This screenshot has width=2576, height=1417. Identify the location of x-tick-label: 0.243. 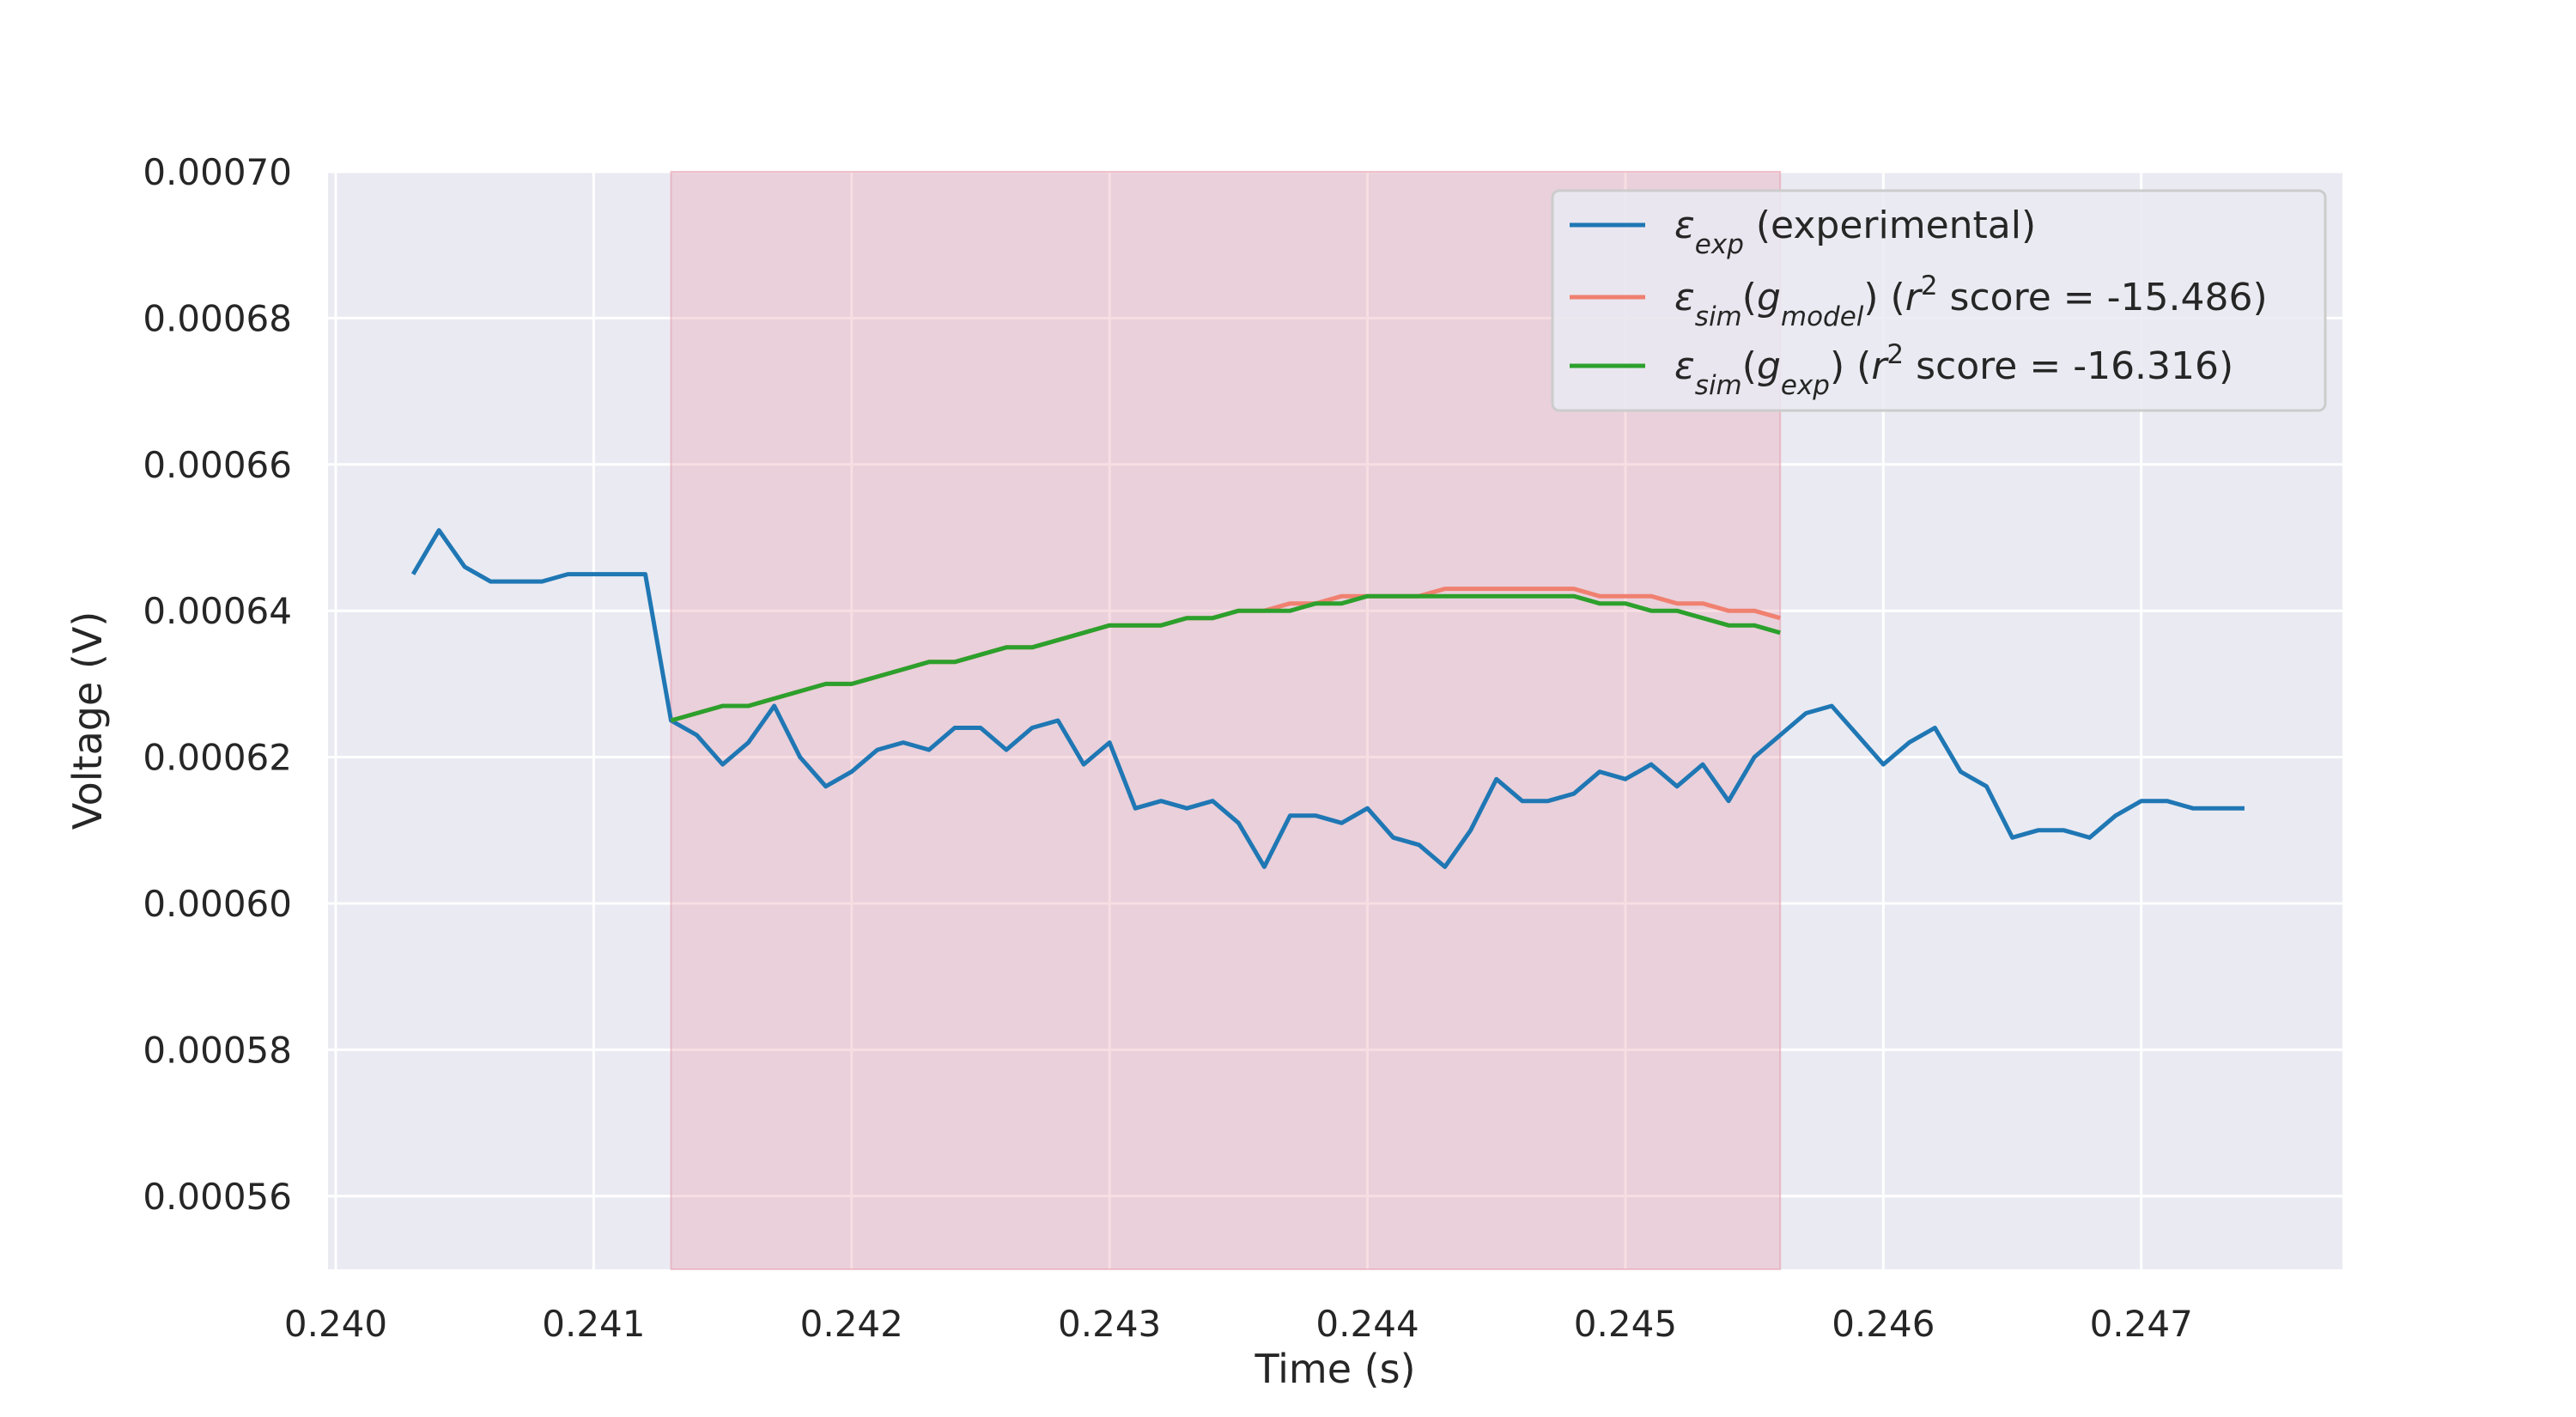
(1109, 1324).